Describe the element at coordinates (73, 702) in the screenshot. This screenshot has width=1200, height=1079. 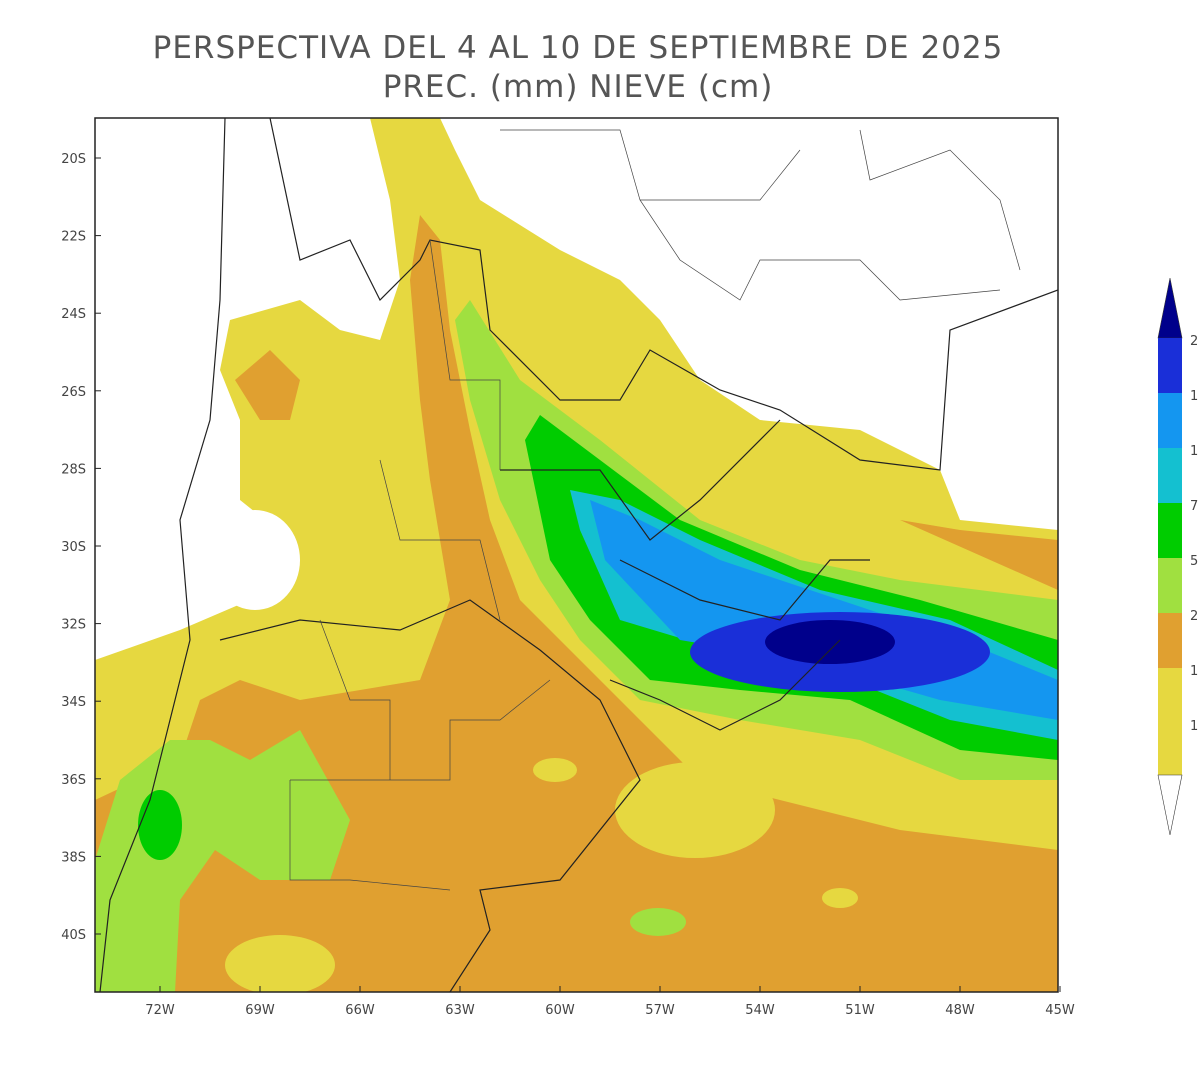
I see `lat-label: 34S` at that location.